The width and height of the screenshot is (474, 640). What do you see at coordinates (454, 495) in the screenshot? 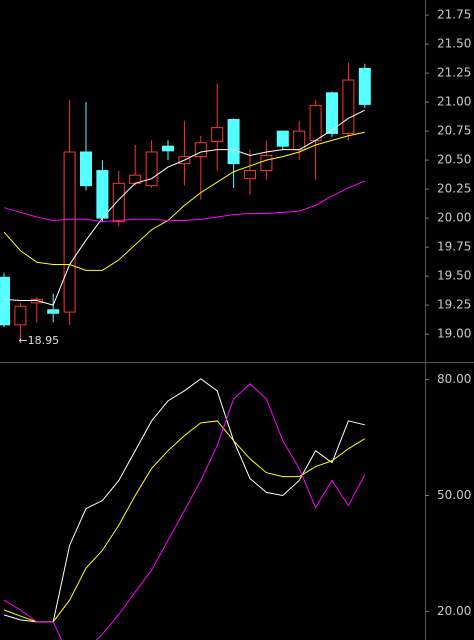
I see `y-tick-label: 50.00` at bounding box center [454, 495].